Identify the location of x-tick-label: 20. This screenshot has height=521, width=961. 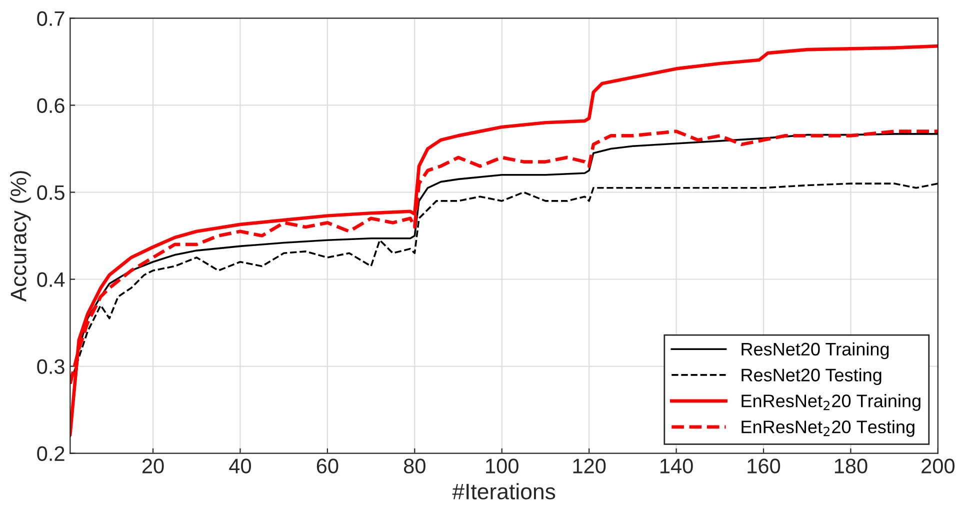
(153, 466).